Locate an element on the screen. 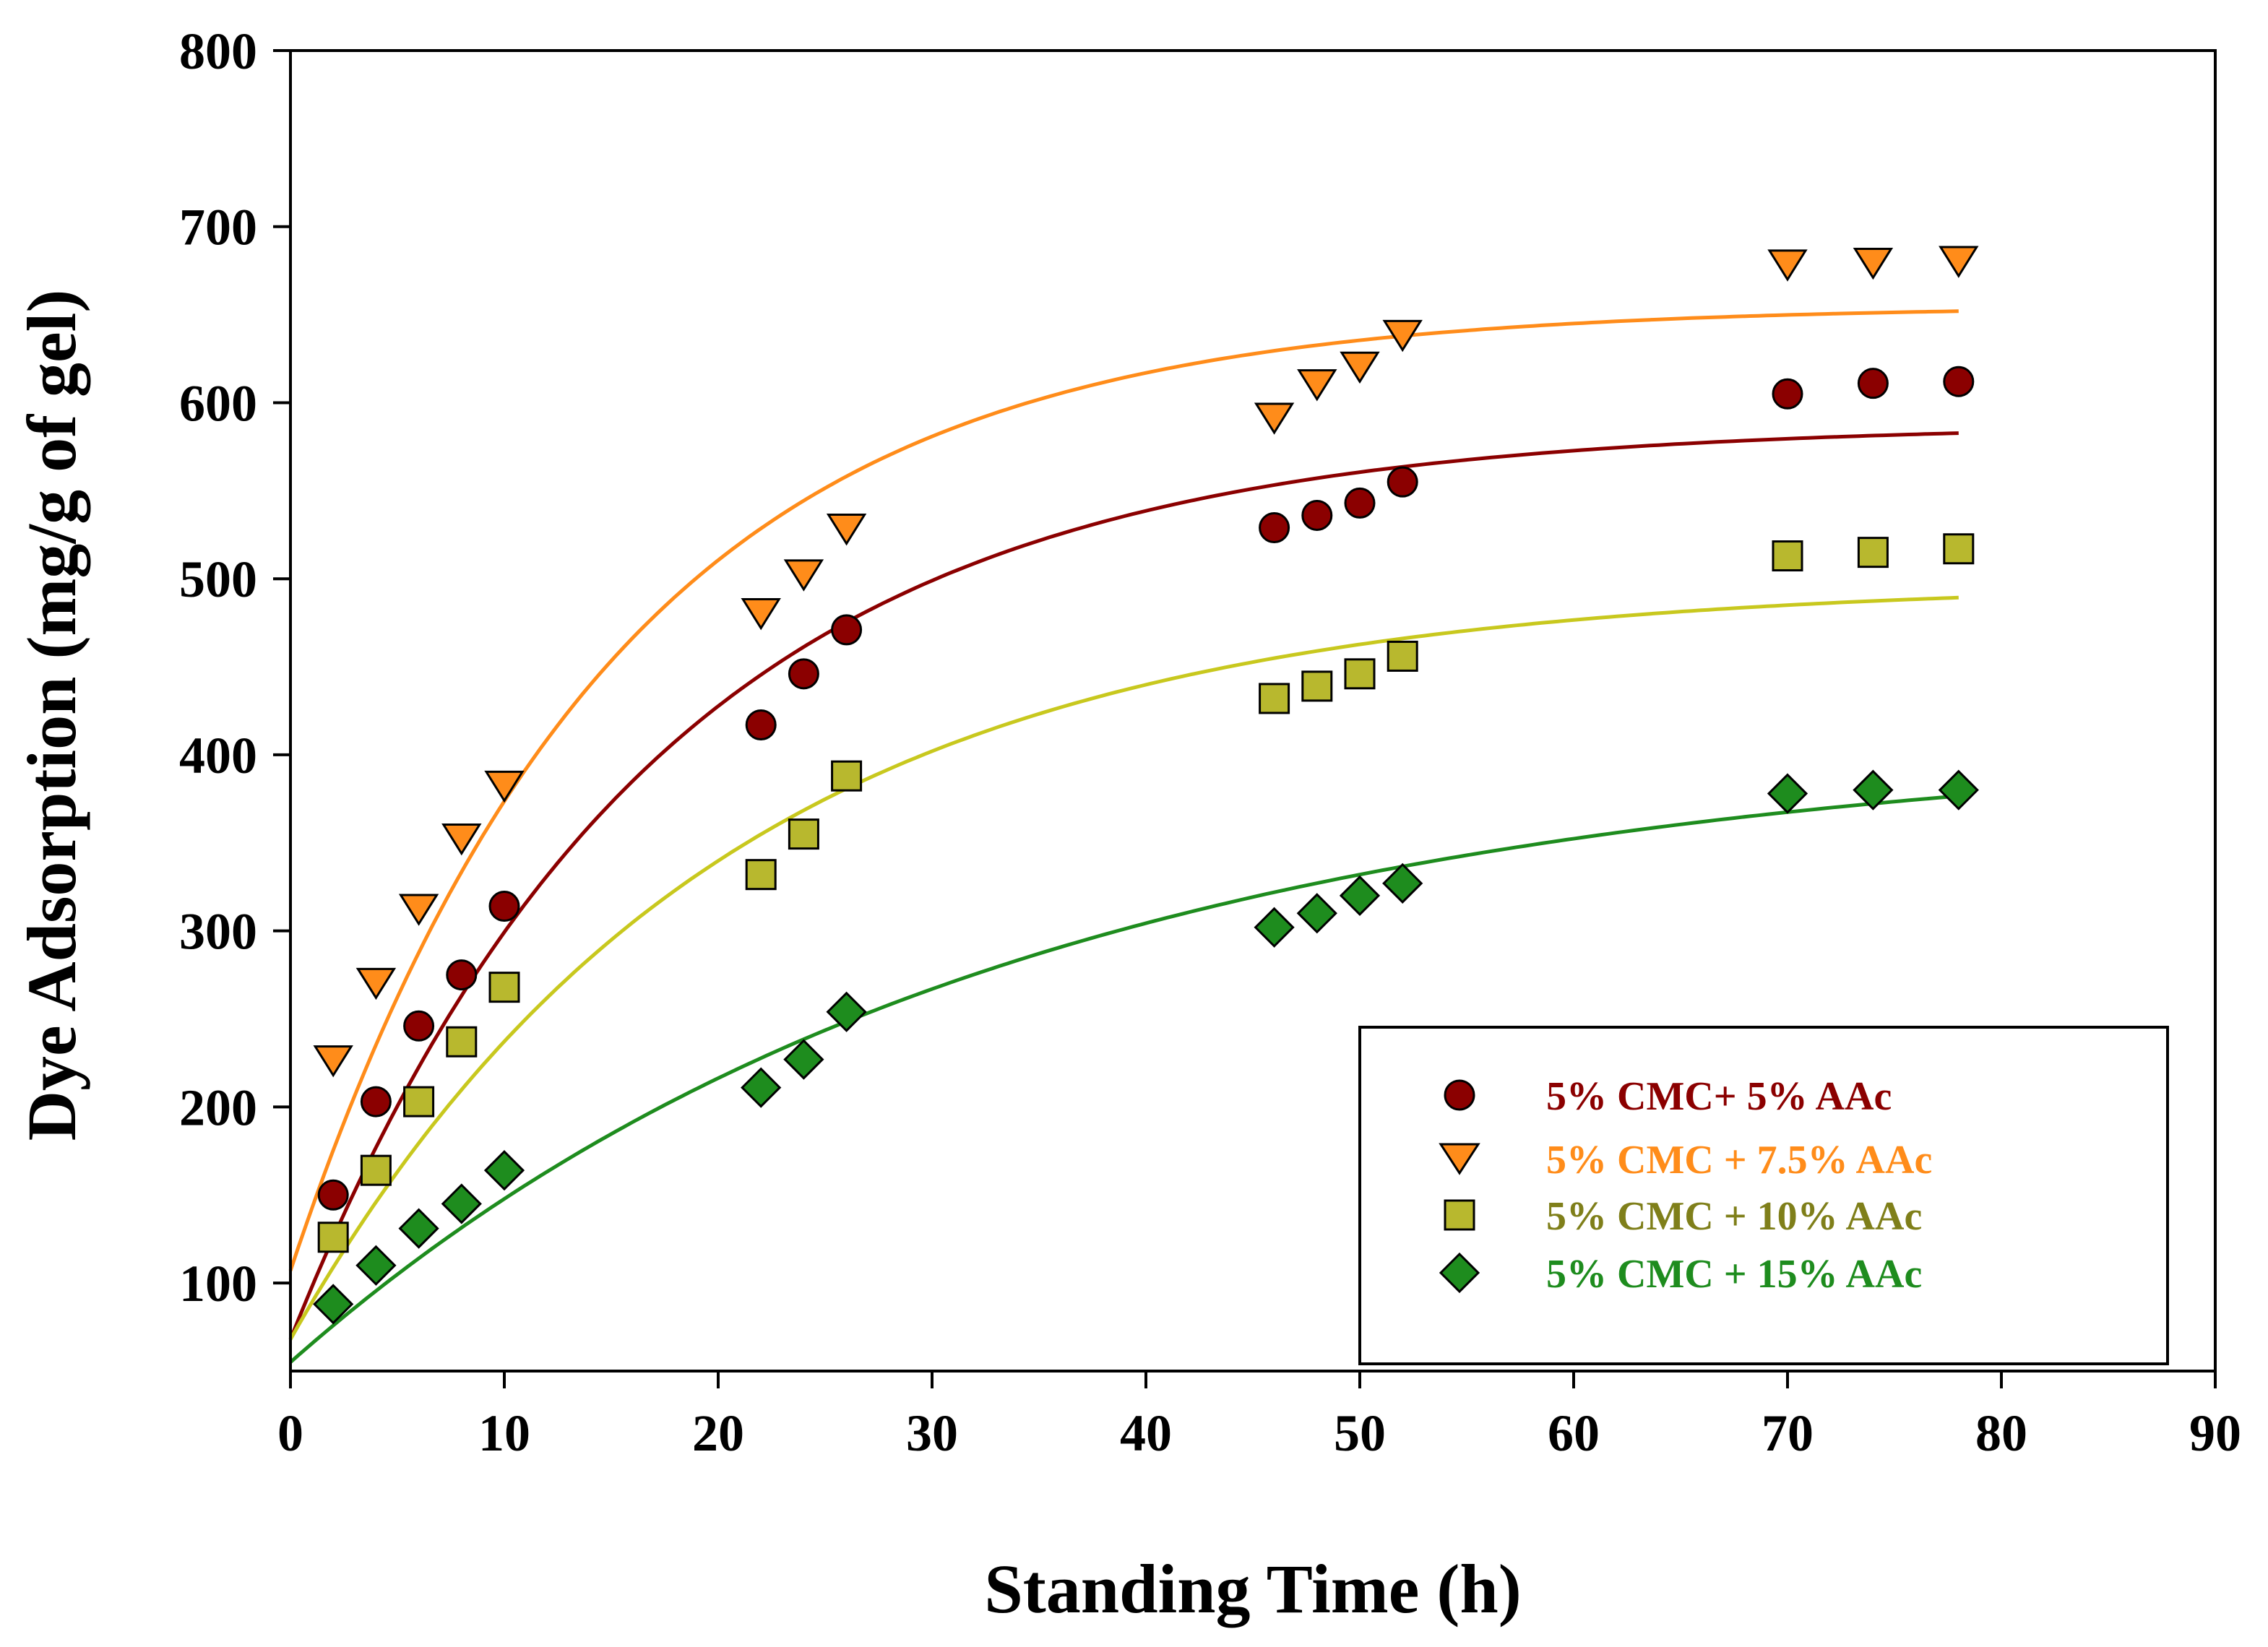 This screenshot has height=1647, width=2268. x-tick-label: 10 is located at coordinates (504, 1433).